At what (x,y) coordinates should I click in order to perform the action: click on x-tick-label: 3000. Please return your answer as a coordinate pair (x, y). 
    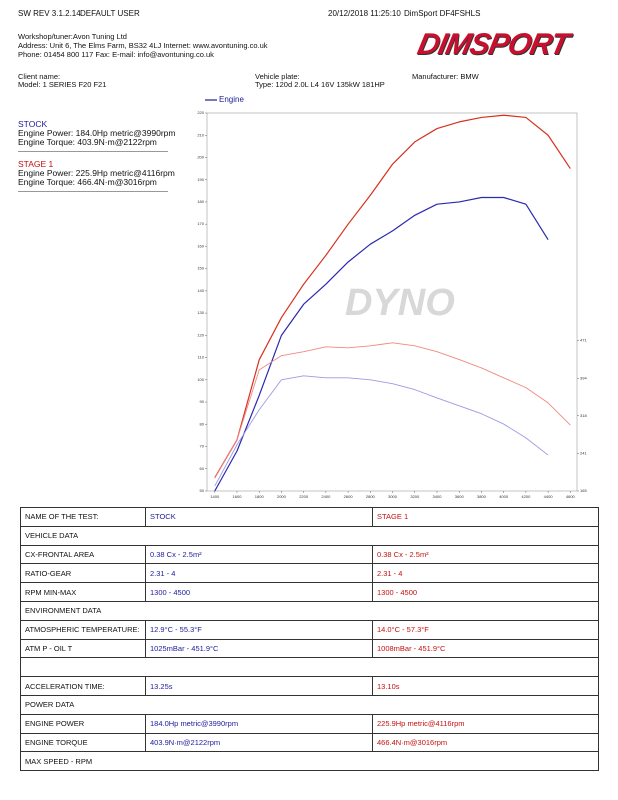
    Looking at the image, I should click on (393, 496).